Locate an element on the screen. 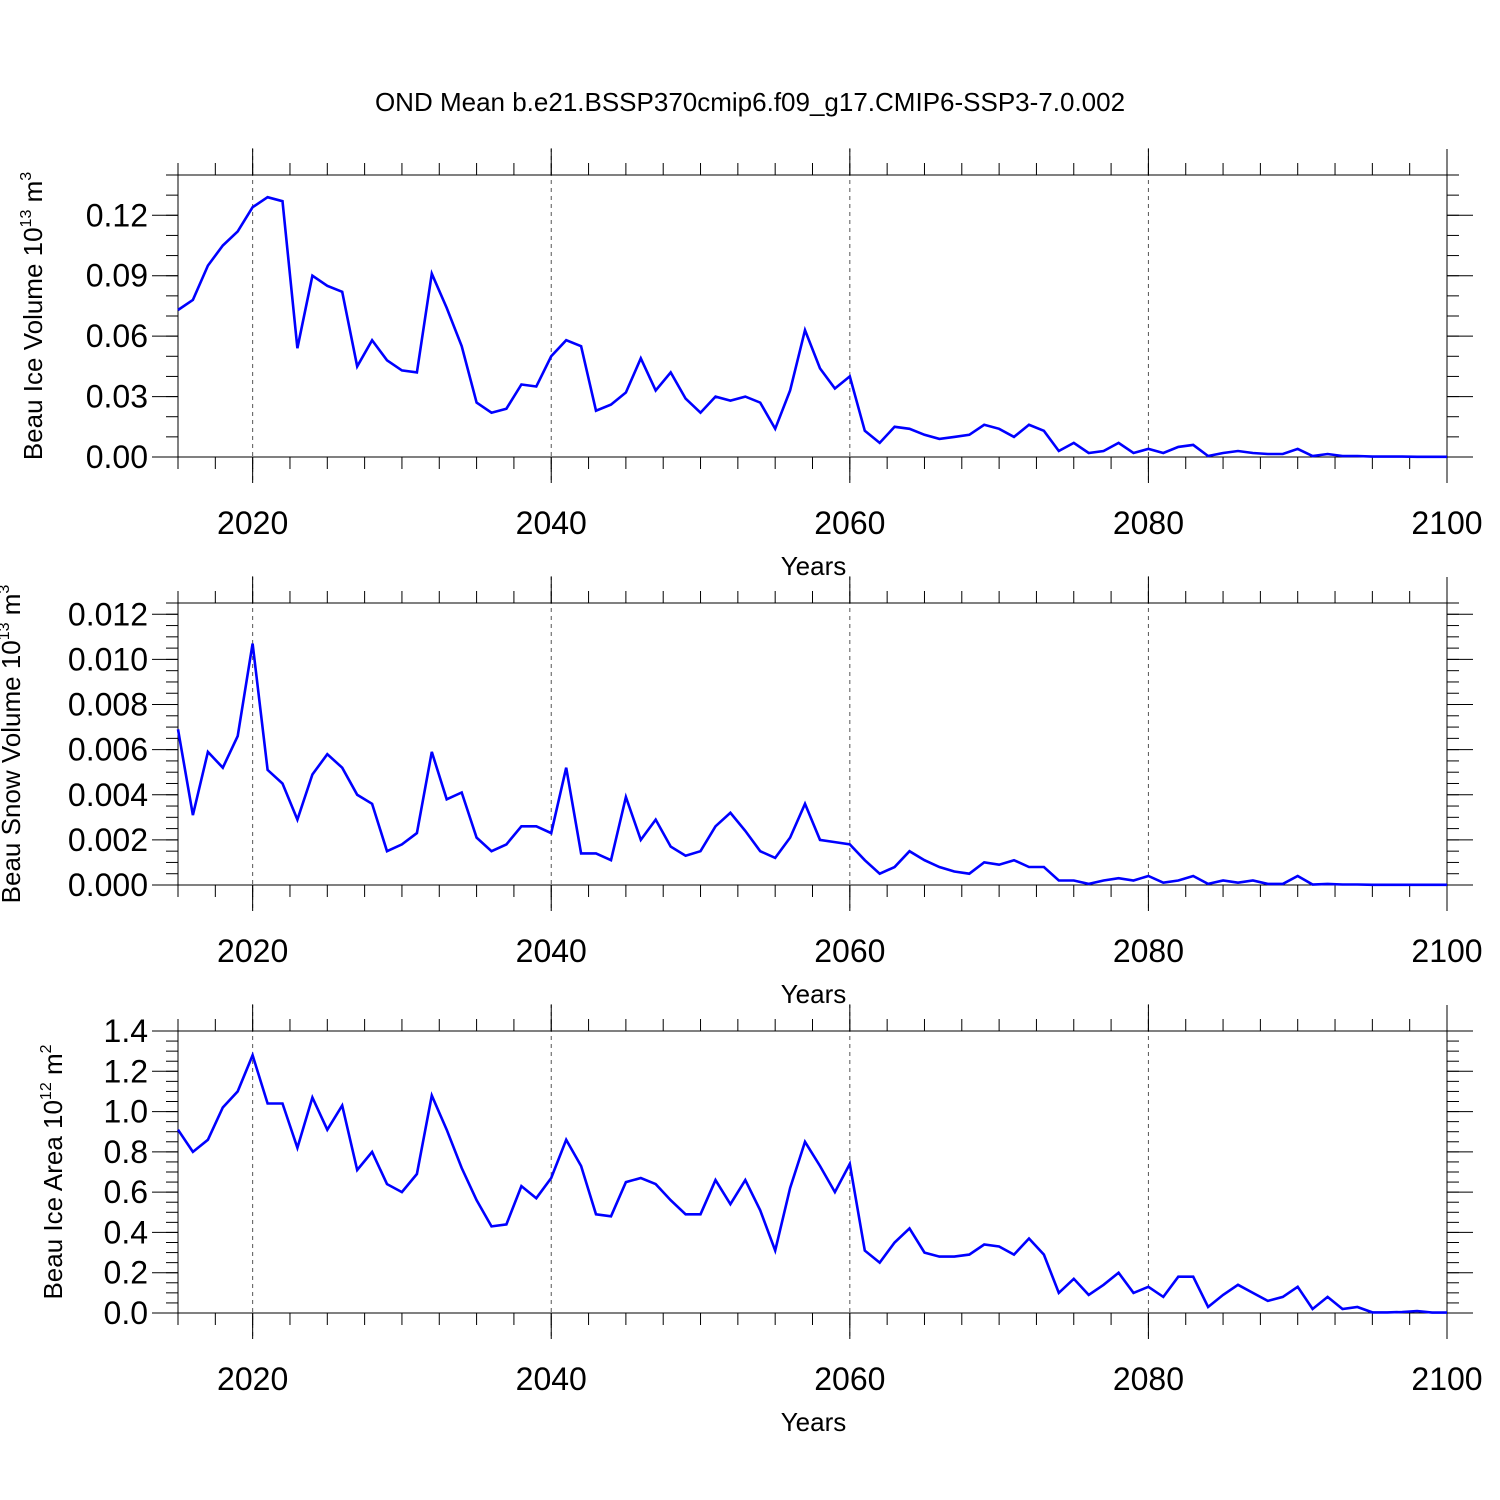 The image size is (1500, 1500). y-tick-label: 0.09 is located at coordinates (117, 276).